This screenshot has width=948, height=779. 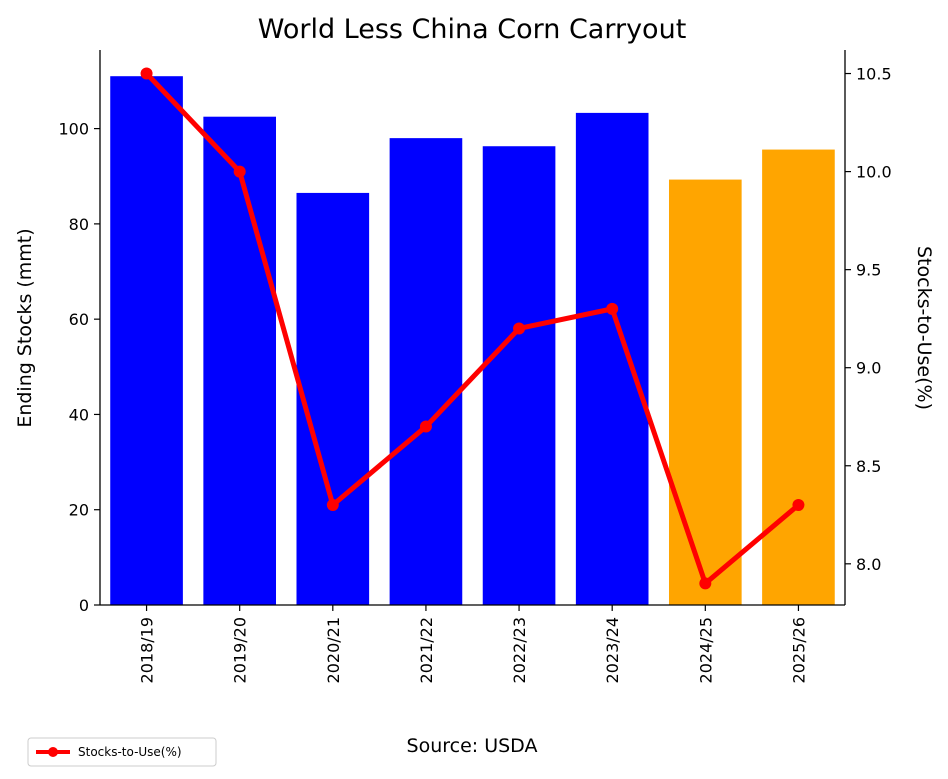 What do you see at coordinates (472, 746) in the screenshot?
I see `source-note: Source: USDA` at bounding box center [472, 746].